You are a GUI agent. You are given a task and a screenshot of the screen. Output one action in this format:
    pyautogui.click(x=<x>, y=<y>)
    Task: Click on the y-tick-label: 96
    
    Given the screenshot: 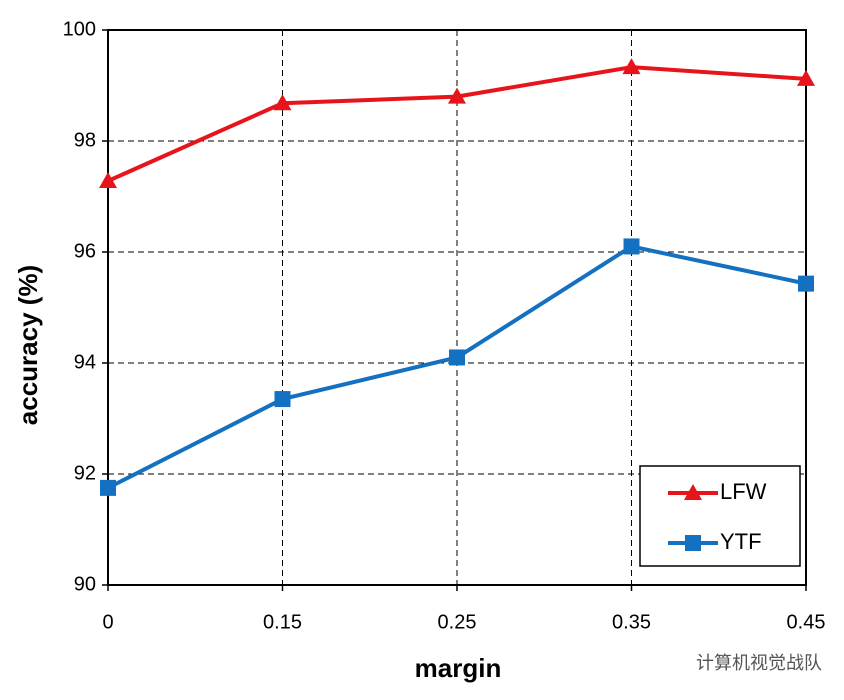 What is the action you would take?
    pyautogui.click(x=85, y=251)
    